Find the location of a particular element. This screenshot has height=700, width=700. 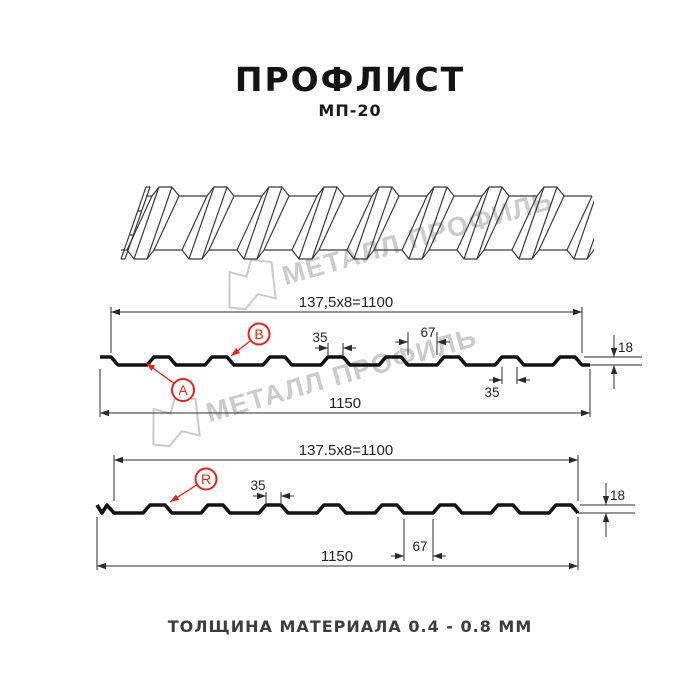

dimension-label: 137,5x8=1100 is located at coordinates (346, 302).